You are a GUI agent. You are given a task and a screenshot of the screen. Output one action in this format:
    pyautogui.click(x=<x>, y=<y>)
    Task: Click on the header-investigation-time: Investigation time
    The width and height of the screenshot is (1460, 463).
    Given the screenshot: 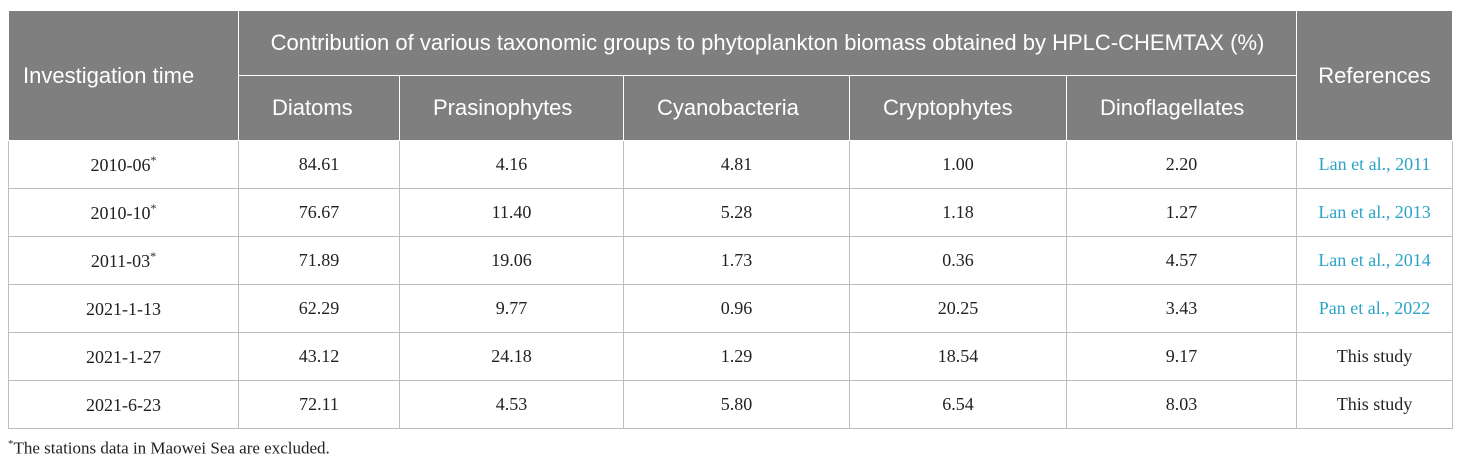 What is the action you would take?
    pyautogui.click(x=123, y=75)
    